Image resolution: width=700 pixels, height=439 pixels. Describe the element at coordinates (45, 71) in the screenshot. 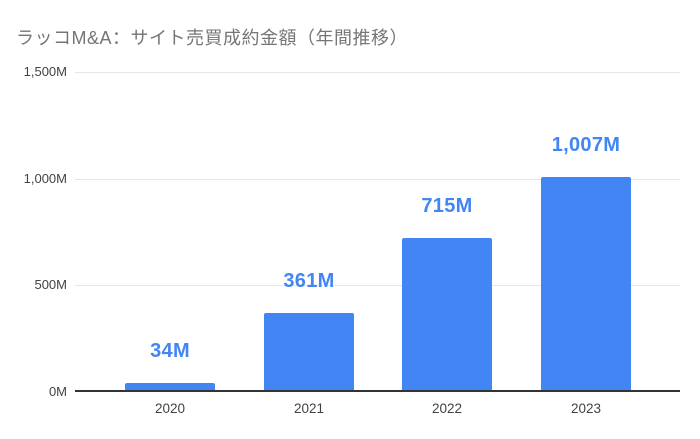

I see `y-axis-tick-1500: 1,500M` at that location.